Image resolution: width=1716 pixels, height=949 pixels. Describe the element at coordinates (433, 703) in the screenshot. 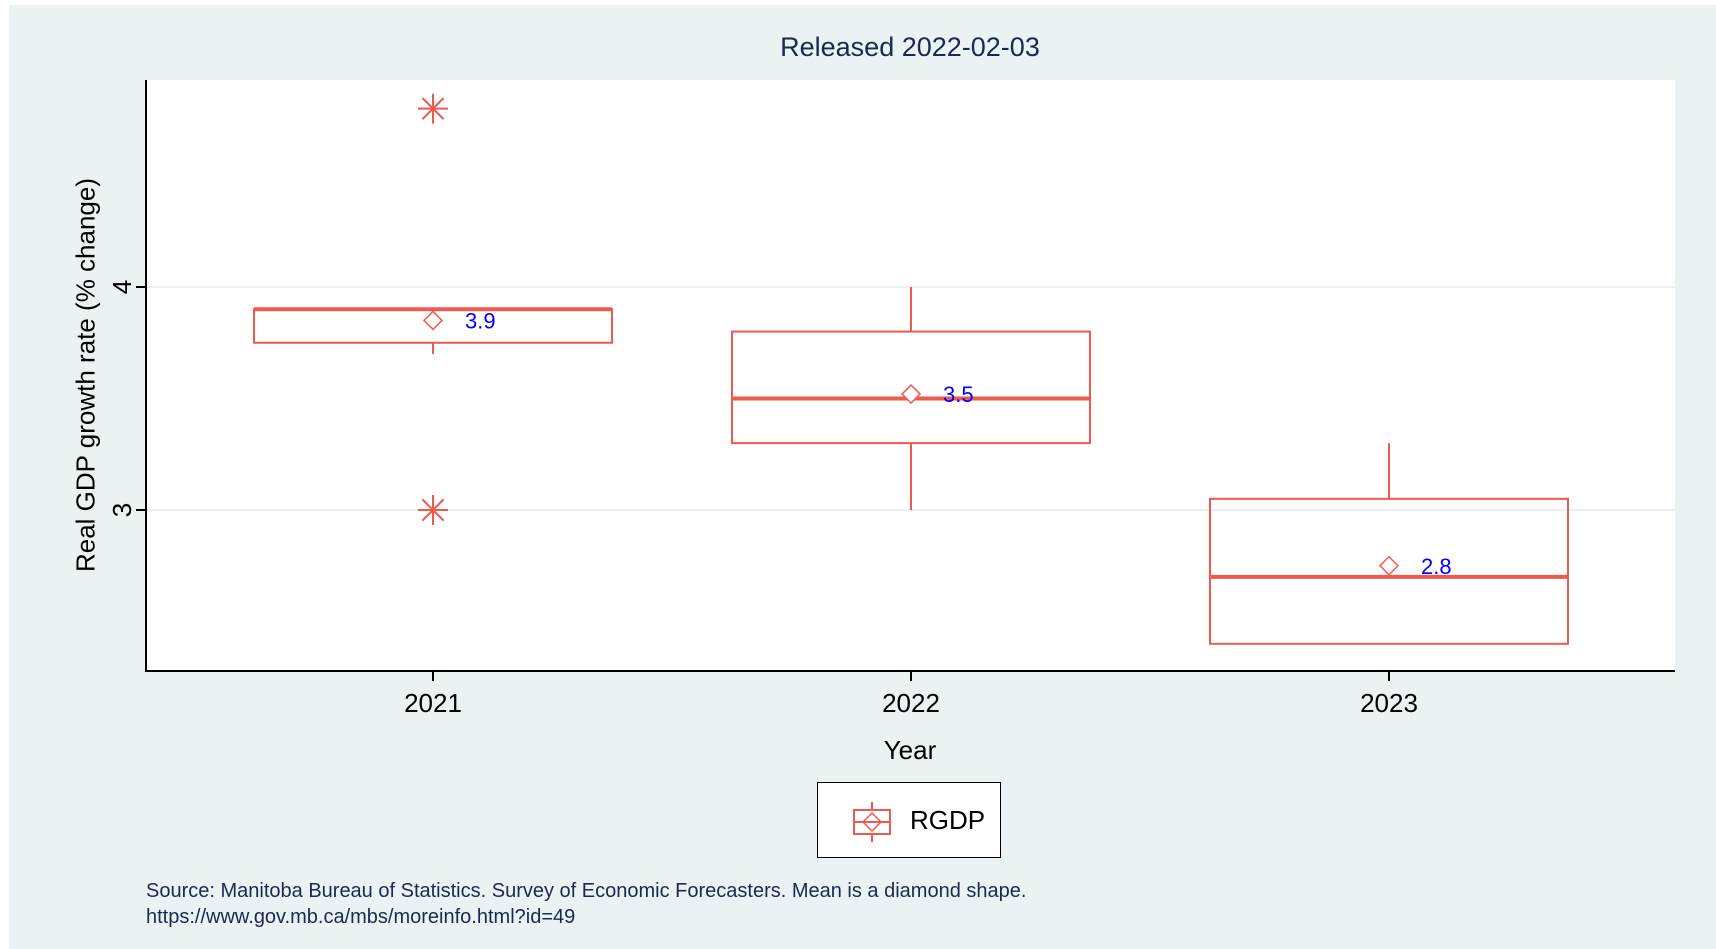

I see `x-tick-label: 2021` at that location.